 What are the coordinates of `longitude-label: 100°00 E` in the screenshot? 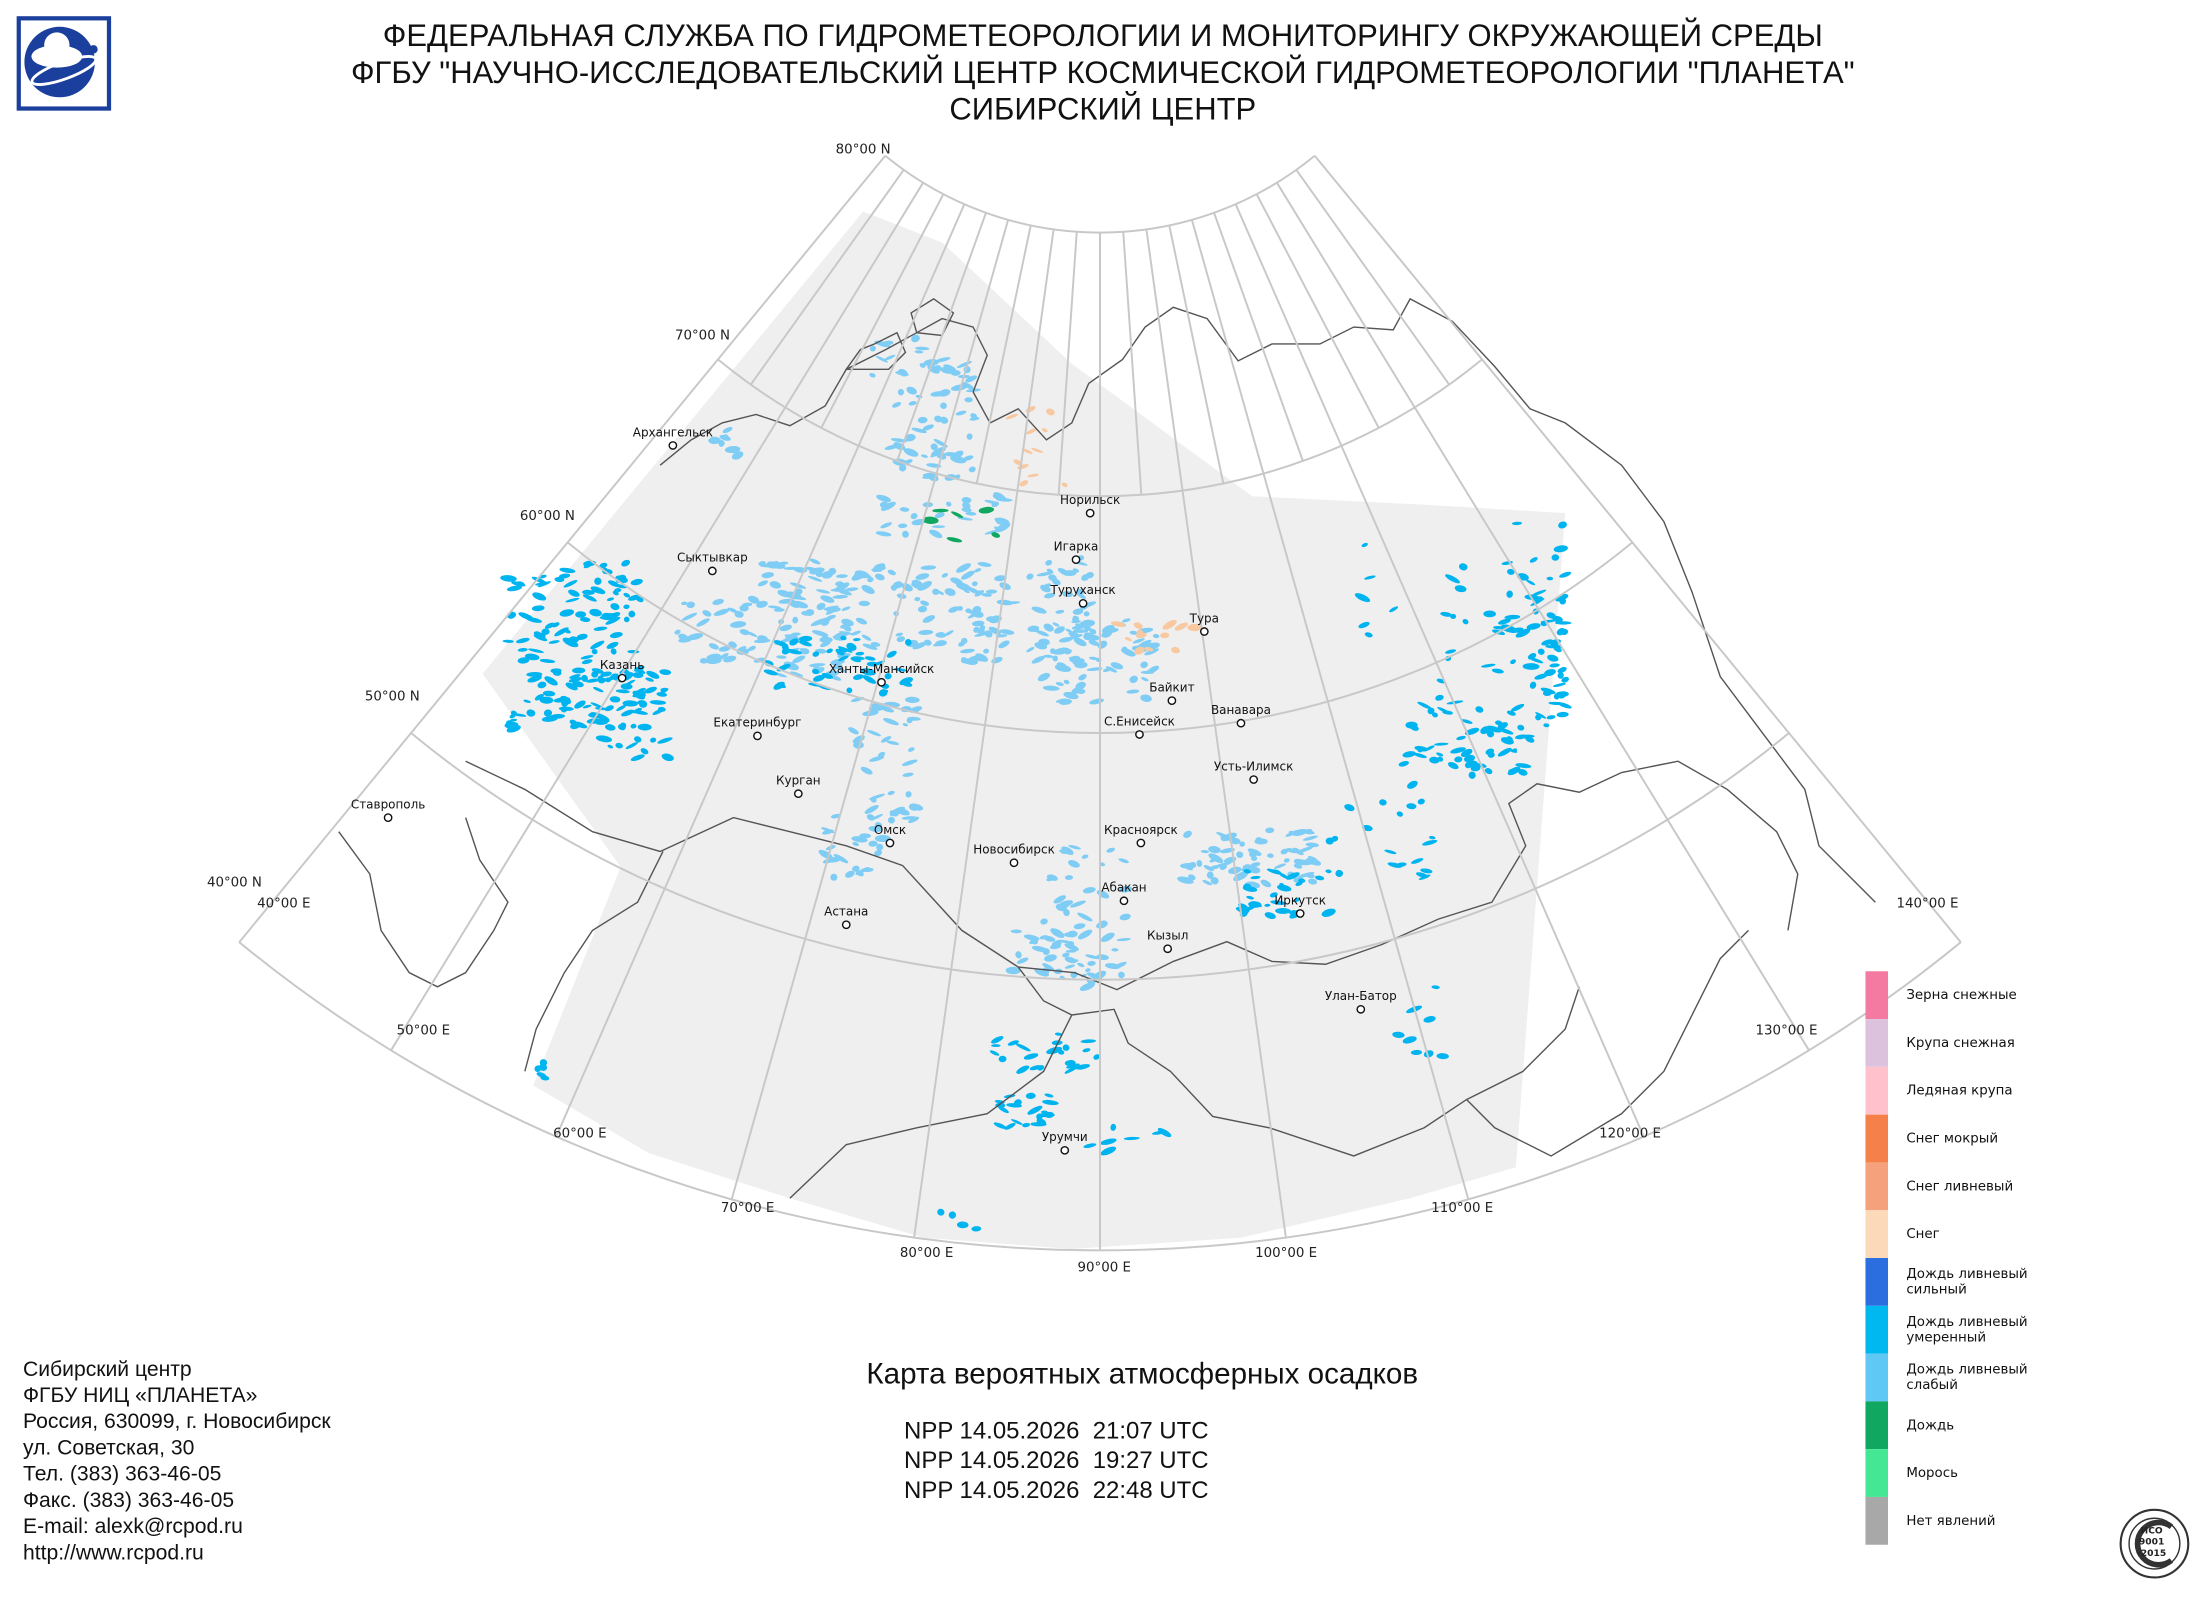 It's located at (1286, 1253).